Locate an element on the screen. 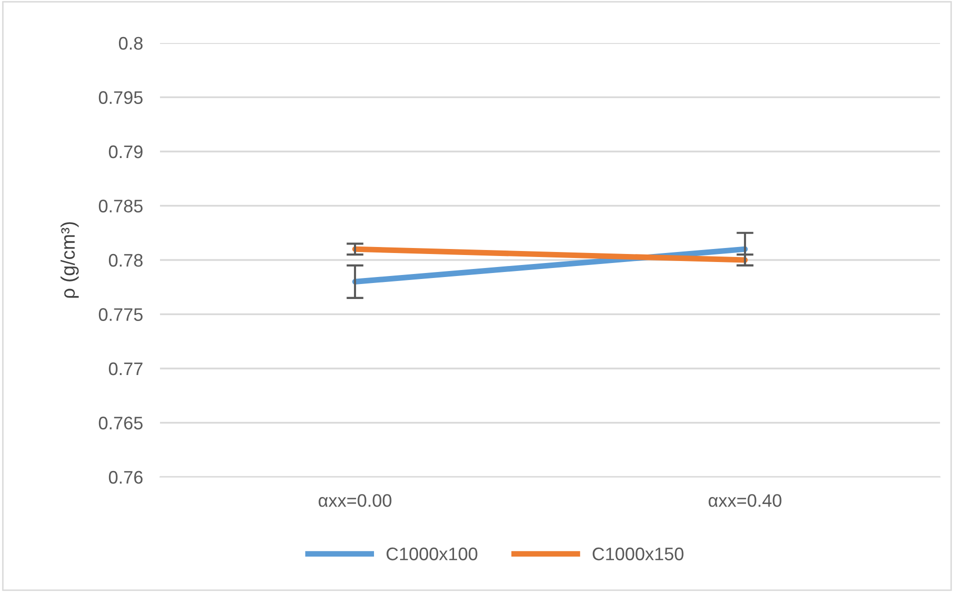 The width and height of the screenshot is (954, 592). y-tick-label: 0.775 is located at coordinates (120, 314).